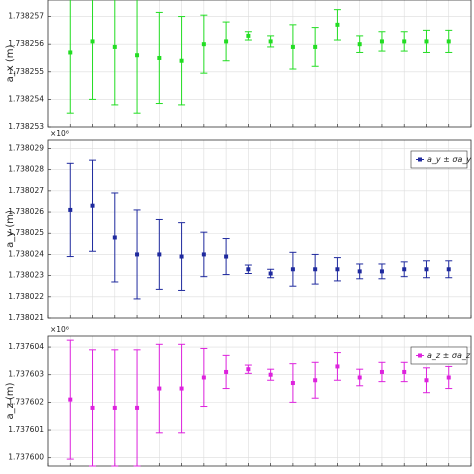 Image resolution: width=474 pixels, height=474 pixels. What do you see at coordinates (26, 126) in the screenshot?
I see `y-tick-label: 1.738253` at bounding box center [26, 126].